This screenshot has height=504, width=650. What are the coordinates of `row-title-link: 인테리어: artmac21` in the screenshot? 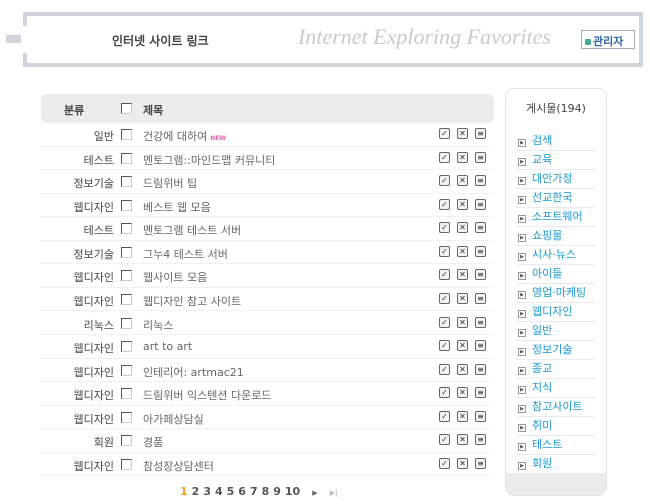 It's located at (193, 372).